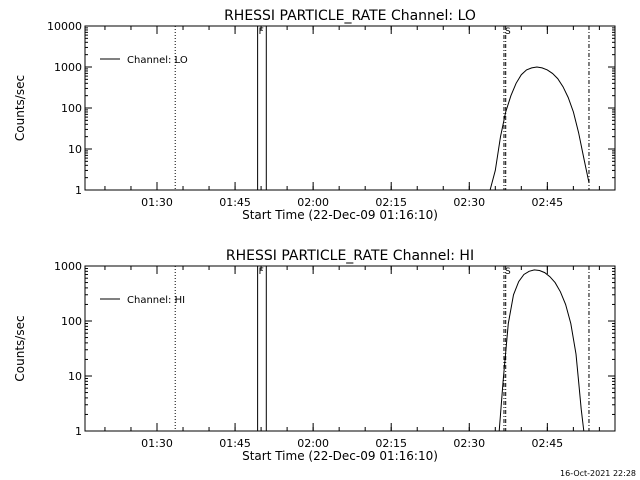 The width and height of the screenshot is (640, 480). What do you see at coordinates (64, 26) in the screenshot?
I see `y-tick-label: 10000` at bounding box center [64, 26].